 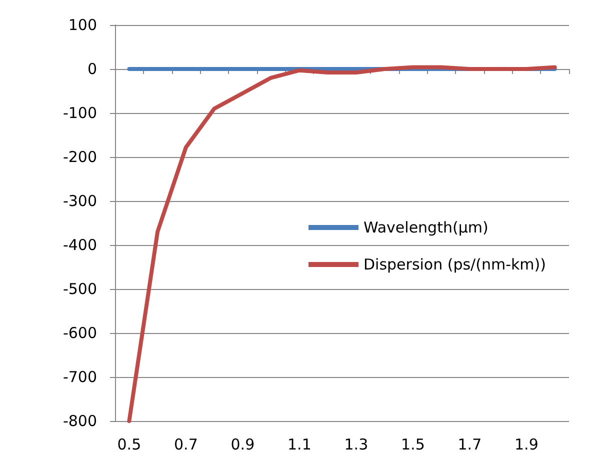 I want to click on y-tick-label: -300, so click(x=79, y=201).